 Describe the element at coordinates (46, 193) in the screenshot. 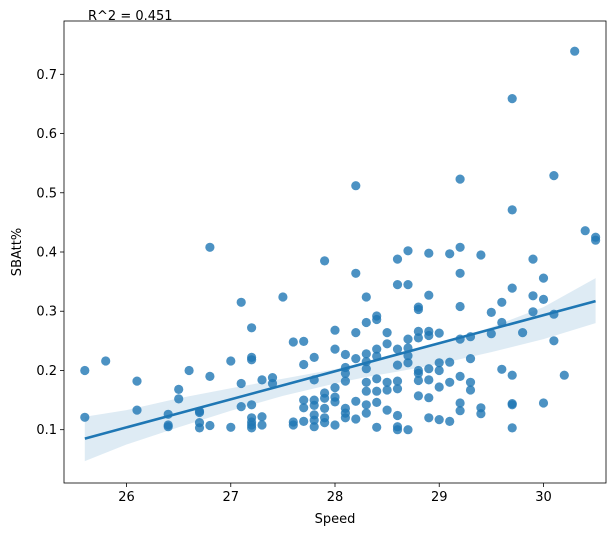

I see `y-tick-label-0.5: 0.5` at that location.